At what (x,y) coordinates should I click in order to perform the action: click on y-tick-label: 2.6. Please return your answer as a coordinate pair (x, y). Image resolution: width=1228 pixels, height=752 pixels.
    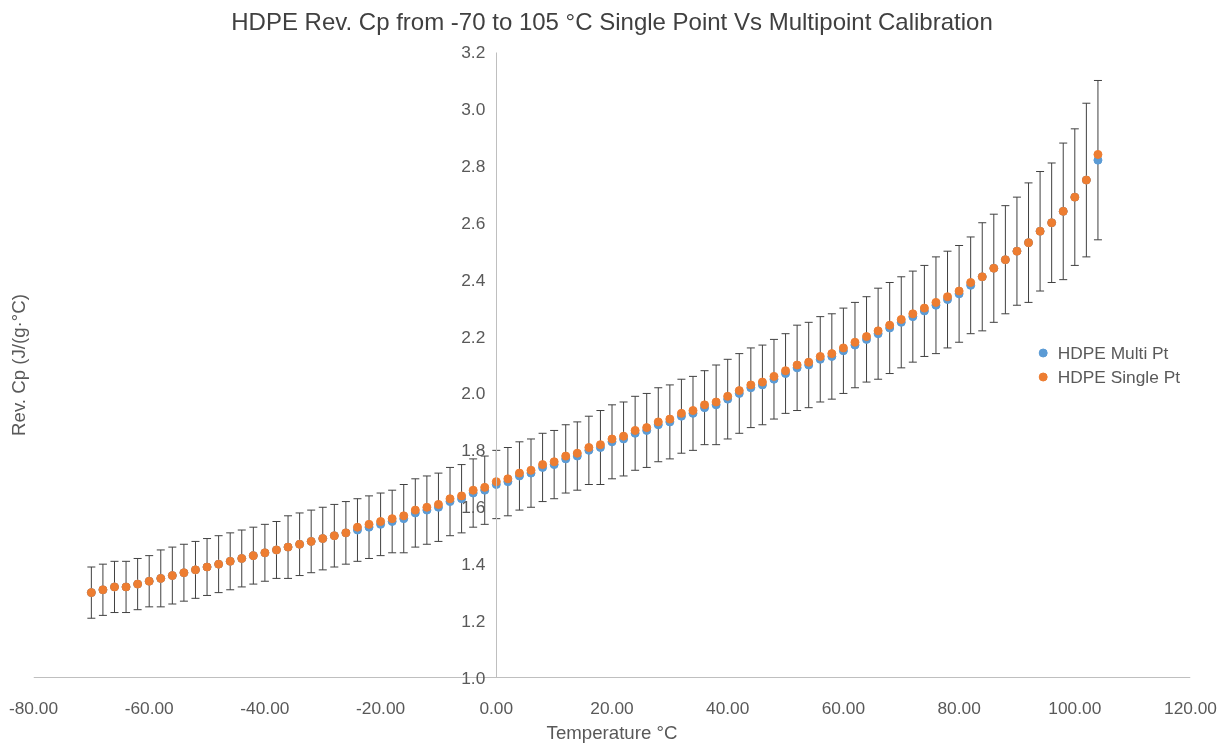
    Looking at the image, I should click on (473, 222).